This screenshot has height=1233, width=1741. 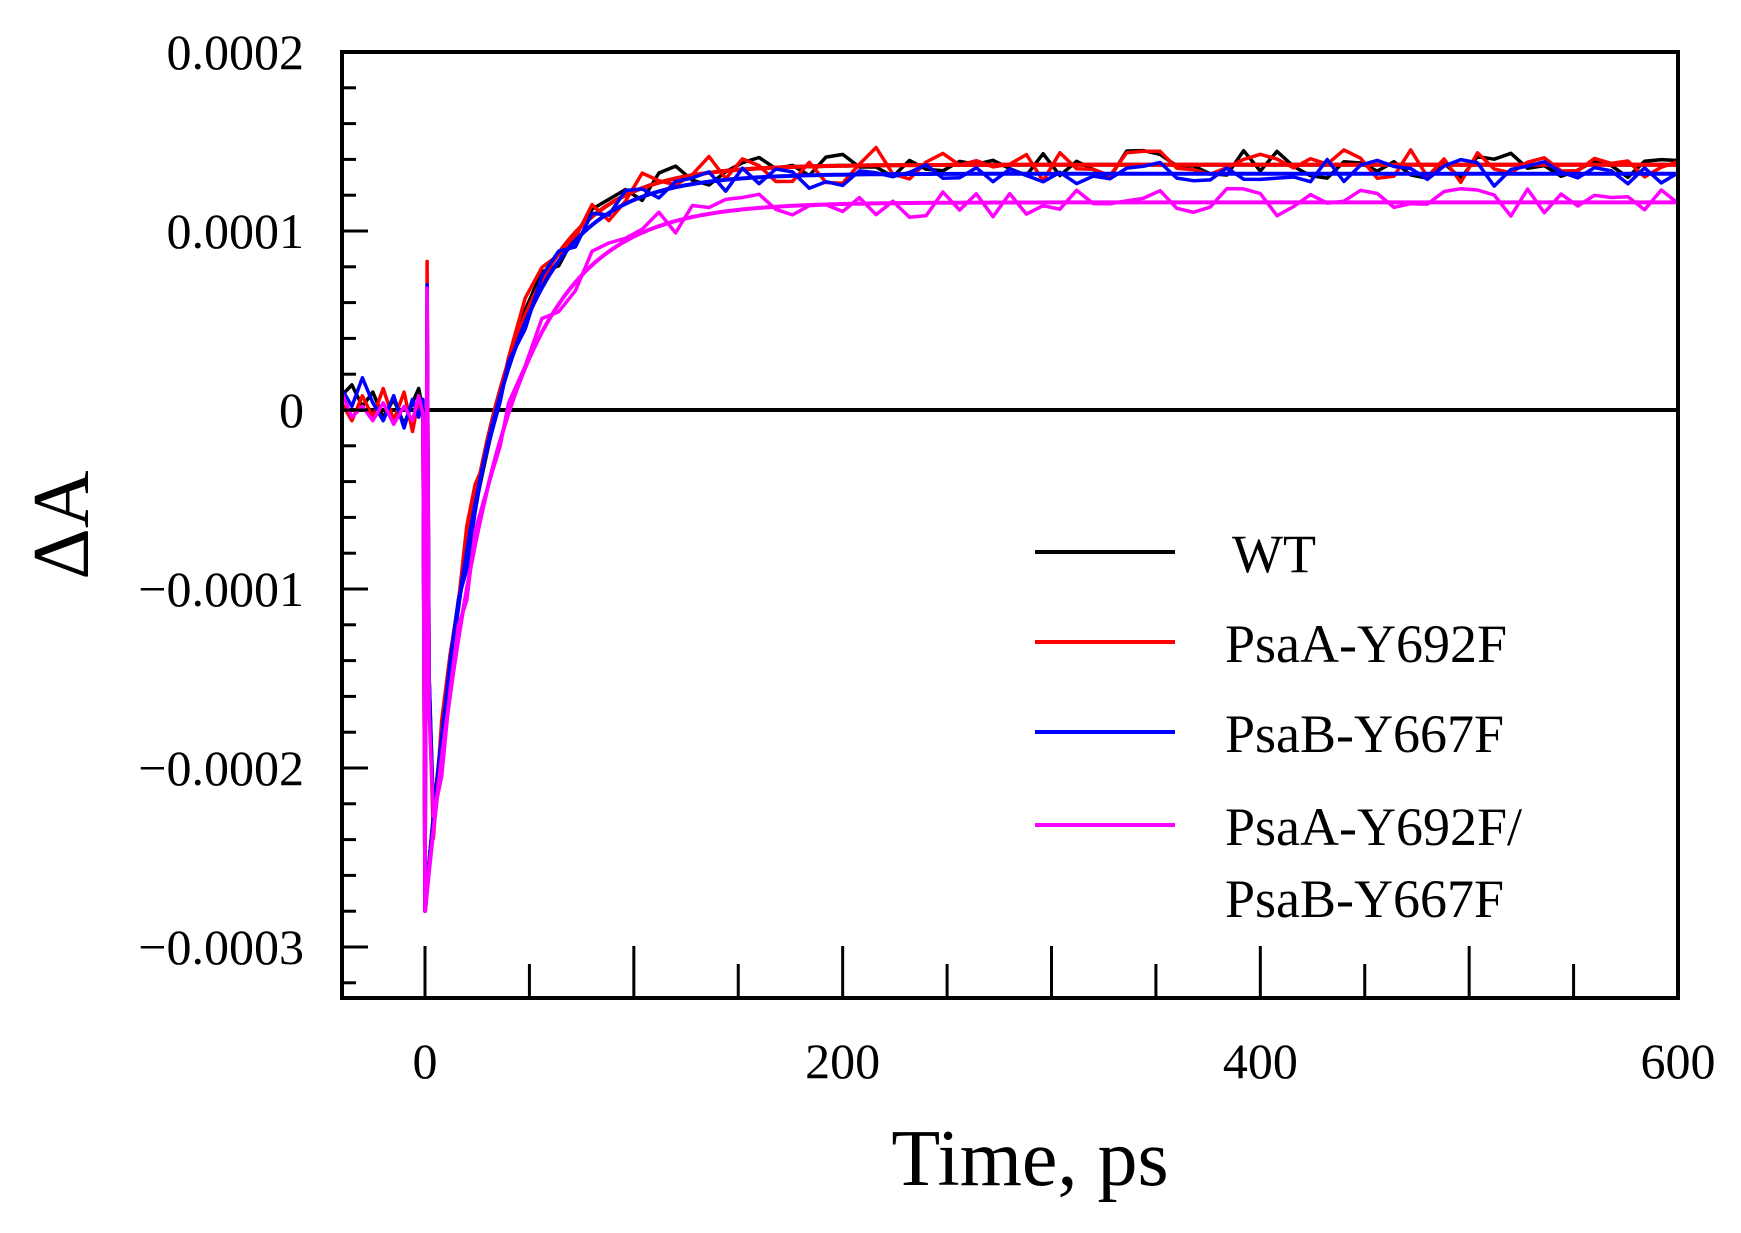 What do you see at coordinates (221, 589) in the screenshot?
I see `y-tick-label: −0.0001` at bounding box center [221, 589].